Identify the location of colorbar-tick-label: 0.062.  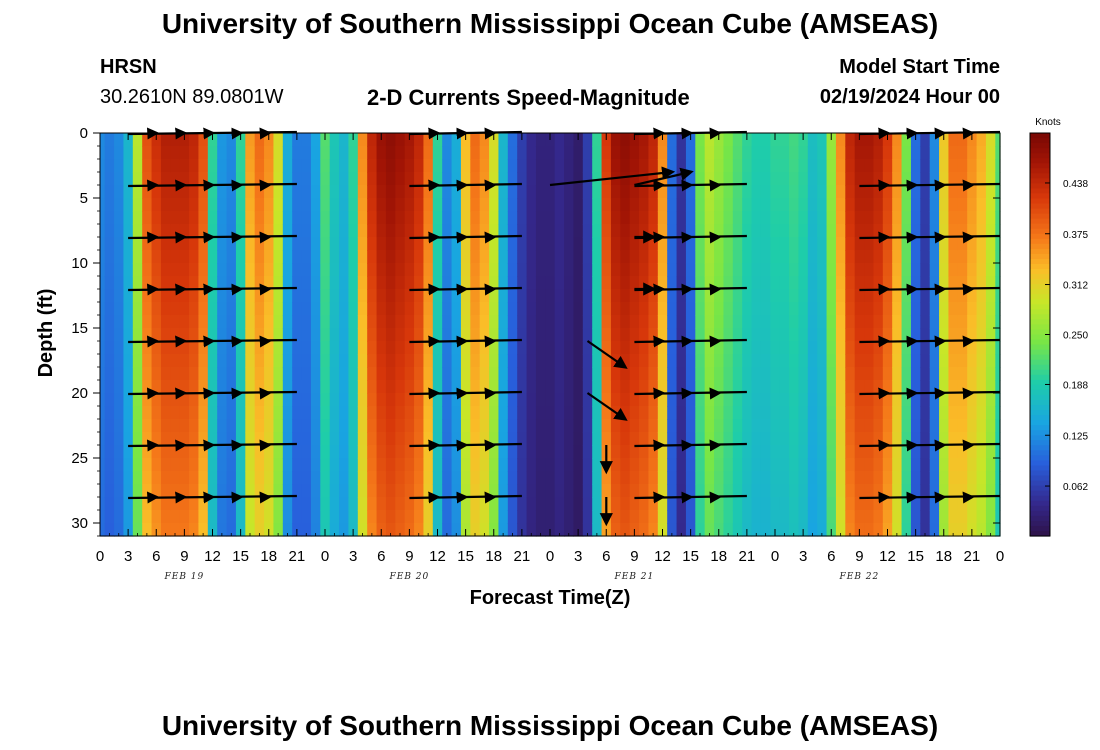
(1075, 487).